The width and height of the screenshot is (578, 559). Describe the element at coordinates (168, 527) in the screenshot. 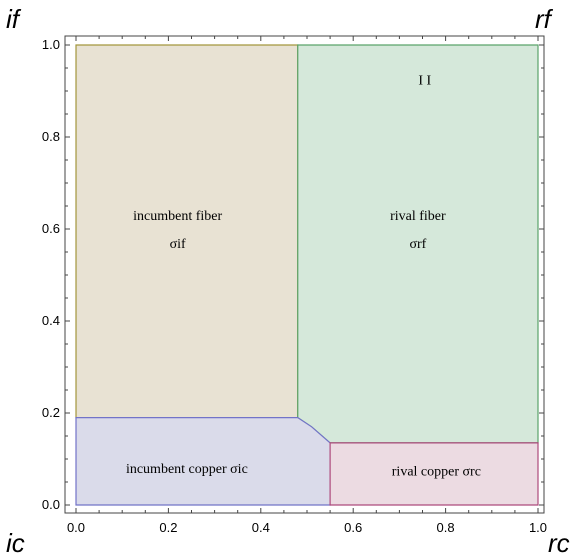

I see `x-tick-label: 0.2` at that location.